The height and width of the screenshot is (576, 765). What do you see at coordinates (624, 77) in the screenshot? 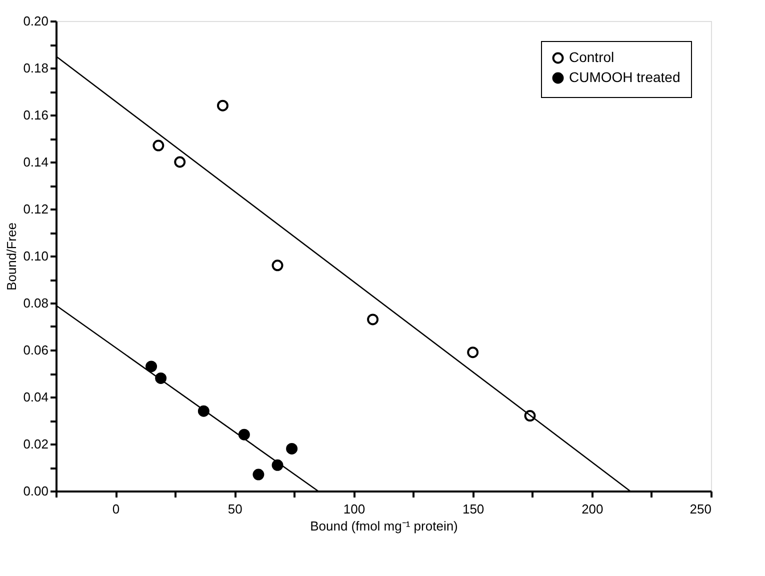
I see `legend-label: CUMOOH treated` at bounding box center [624, 77].